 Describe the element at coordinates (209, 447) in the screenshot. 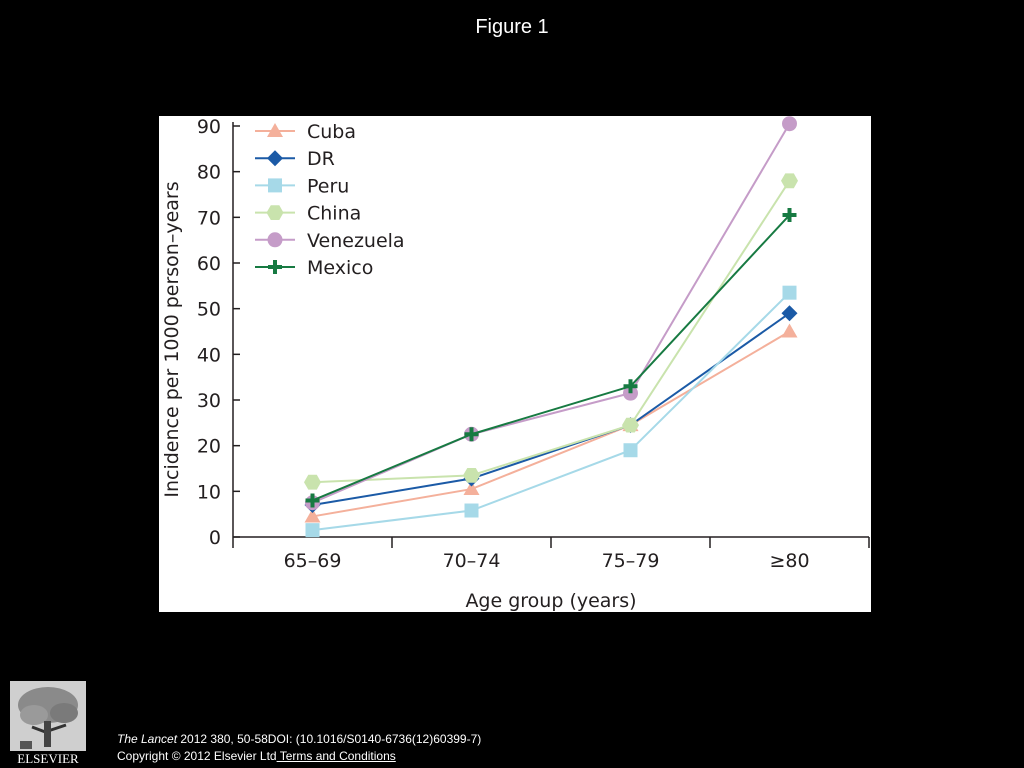

I see `y-tick-label: 20` at that location.